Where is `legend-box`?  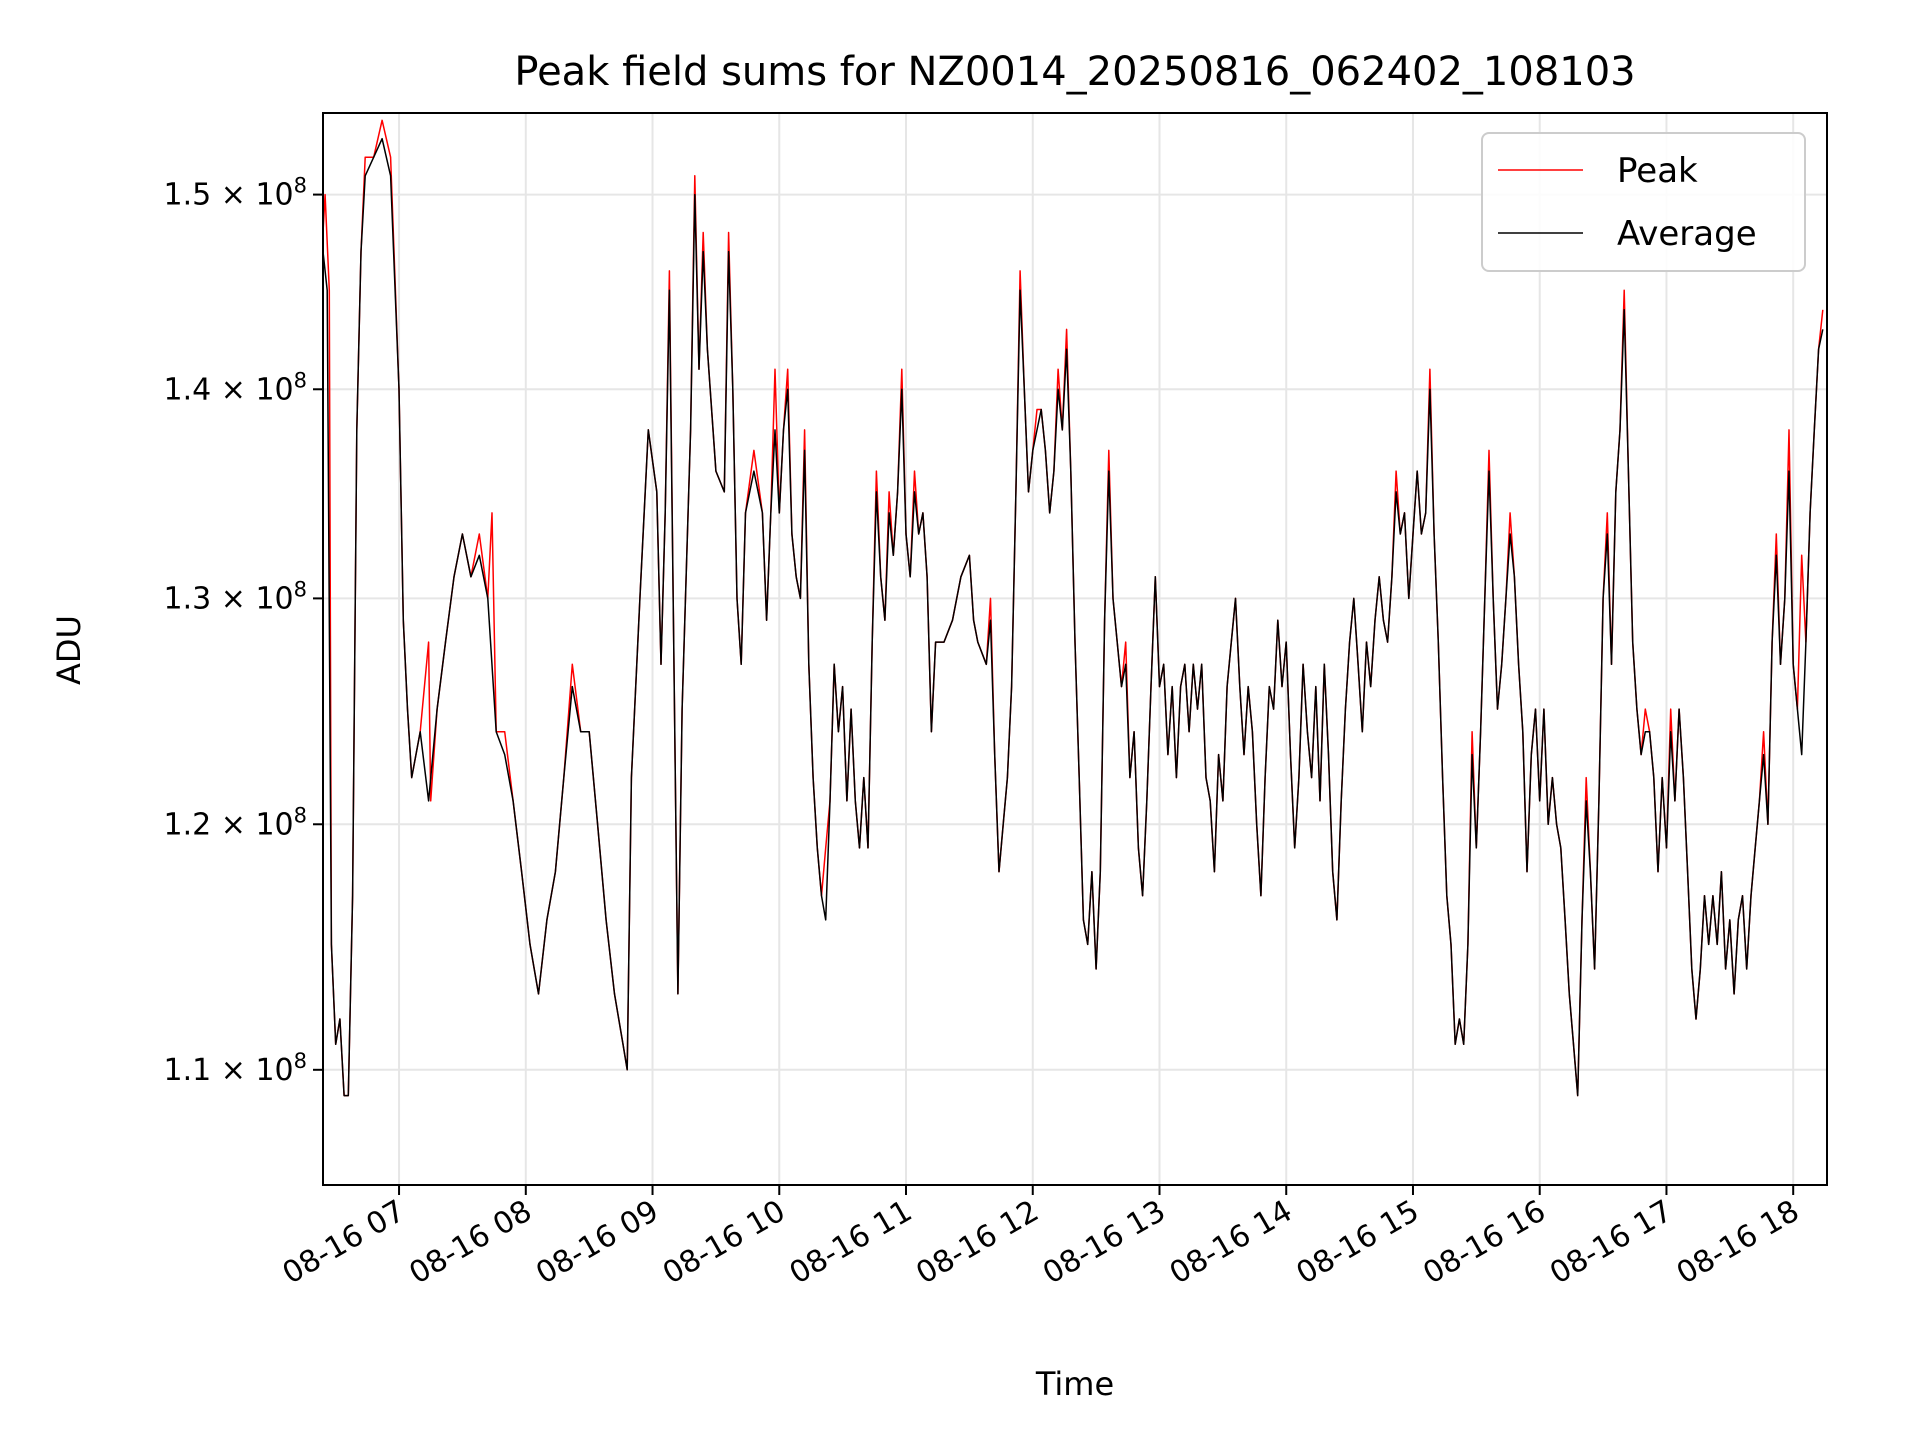 legend-box is located at coordinates (1643, 202).